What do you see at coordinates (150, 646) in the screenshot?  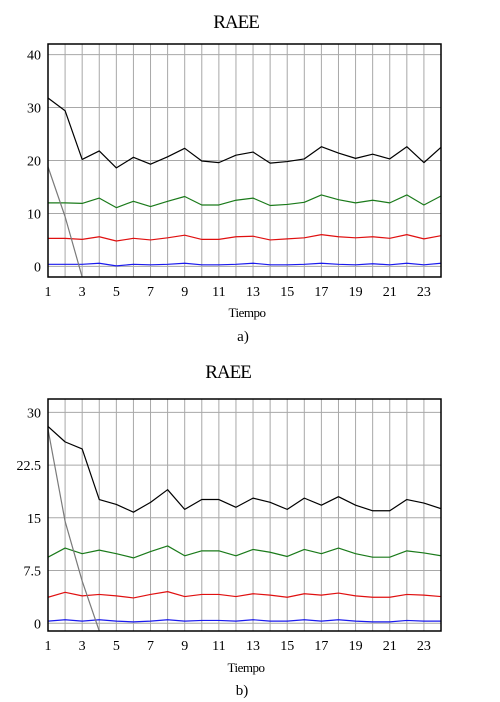 I see `chart-b-x-tick-label: 7` at bounding box center [150, 646].